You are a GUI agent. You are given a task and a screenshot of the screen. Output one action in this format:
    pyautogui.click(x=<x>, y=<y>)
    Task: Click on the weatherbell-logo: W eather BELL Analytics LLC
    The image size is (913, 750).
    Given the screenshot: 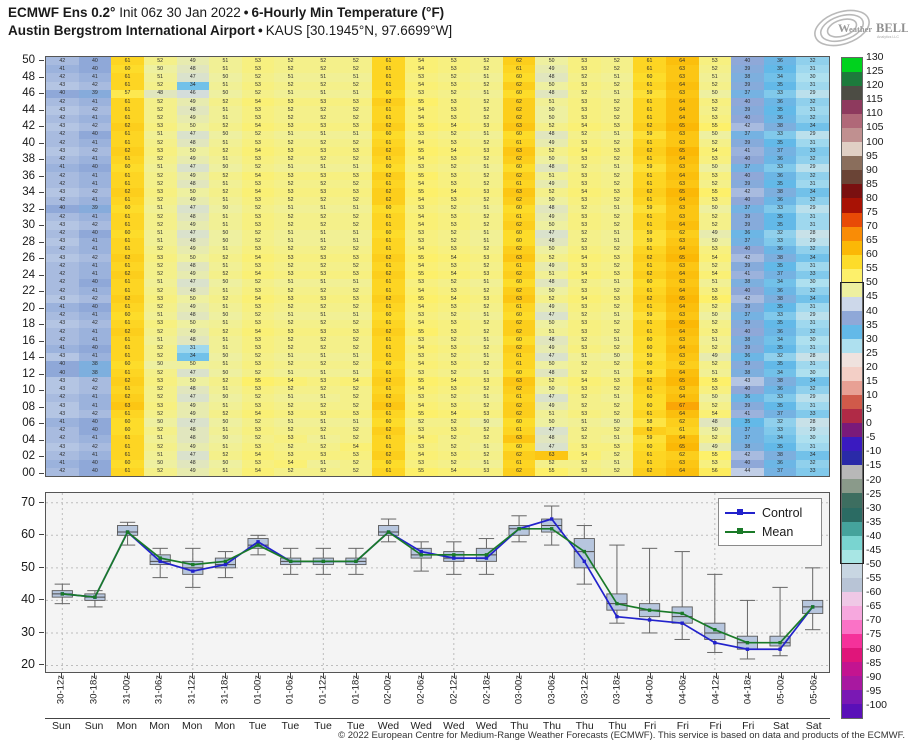 What is the action you would take?
    pyautogui.click(x=858, y=28)
    